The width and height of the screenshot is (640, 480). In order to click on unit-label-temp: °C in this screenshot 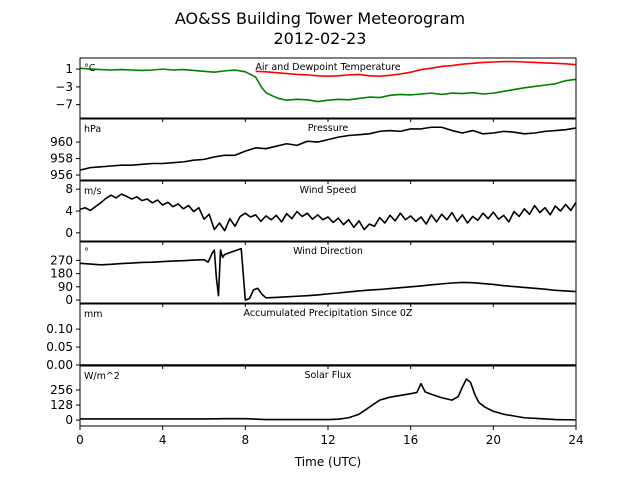, I will do `click(90, 68)`.